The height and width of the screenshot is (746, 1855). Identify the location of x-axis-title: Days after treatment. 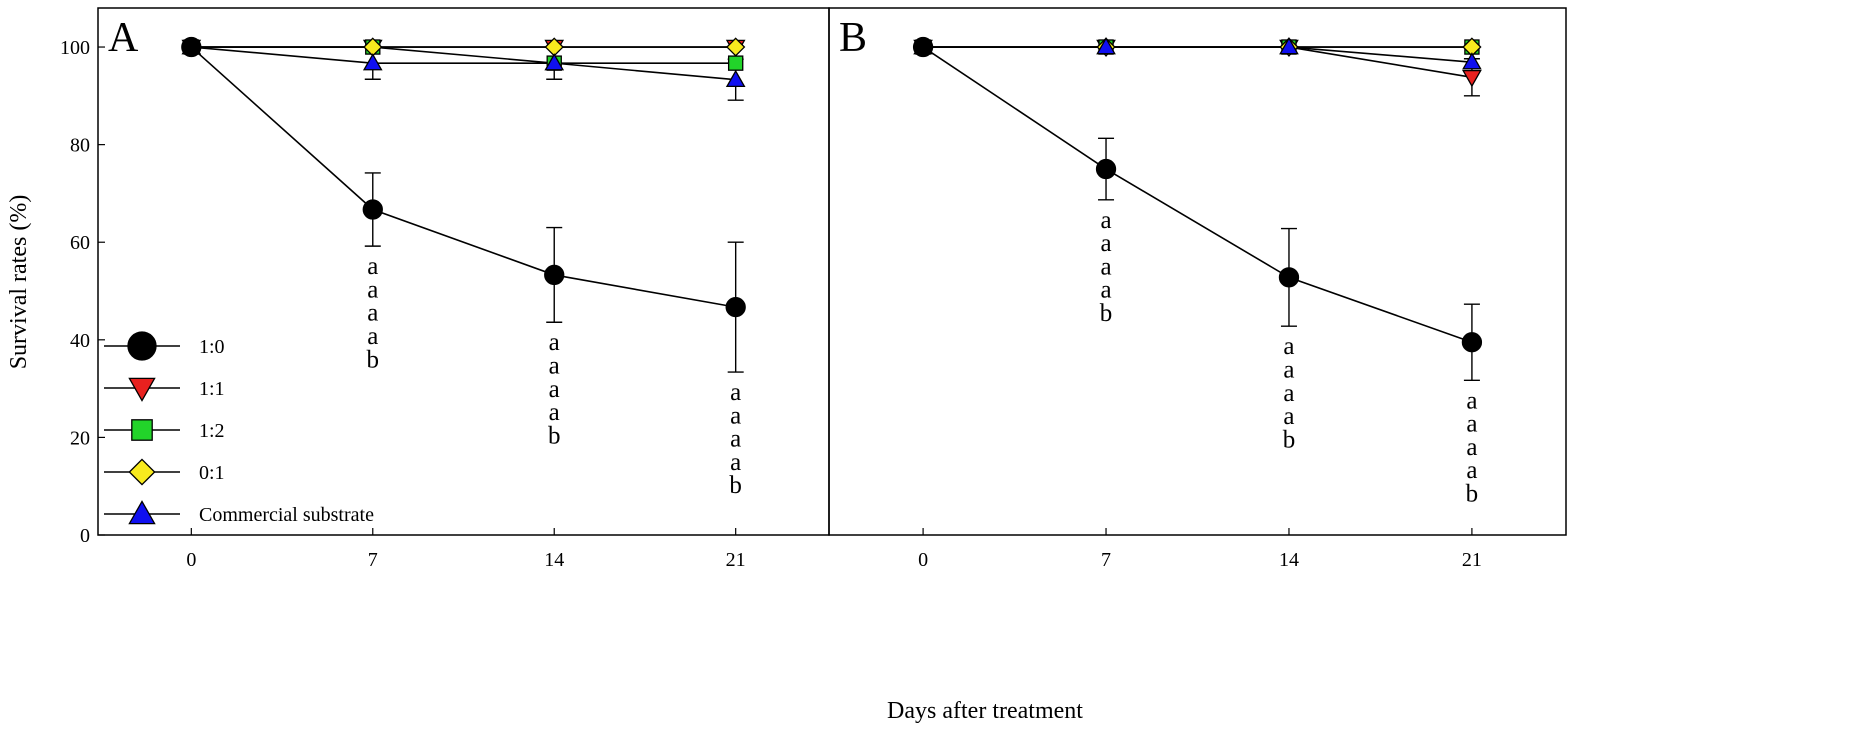
(985, 711).